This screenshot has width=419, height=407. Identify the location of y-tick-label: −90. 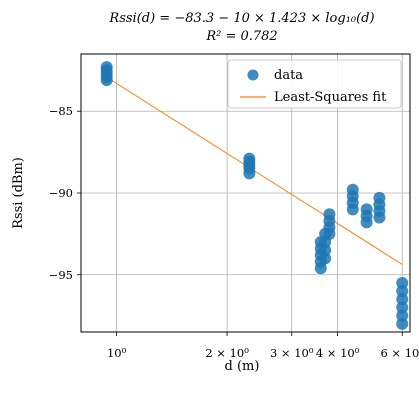
(61, 193).